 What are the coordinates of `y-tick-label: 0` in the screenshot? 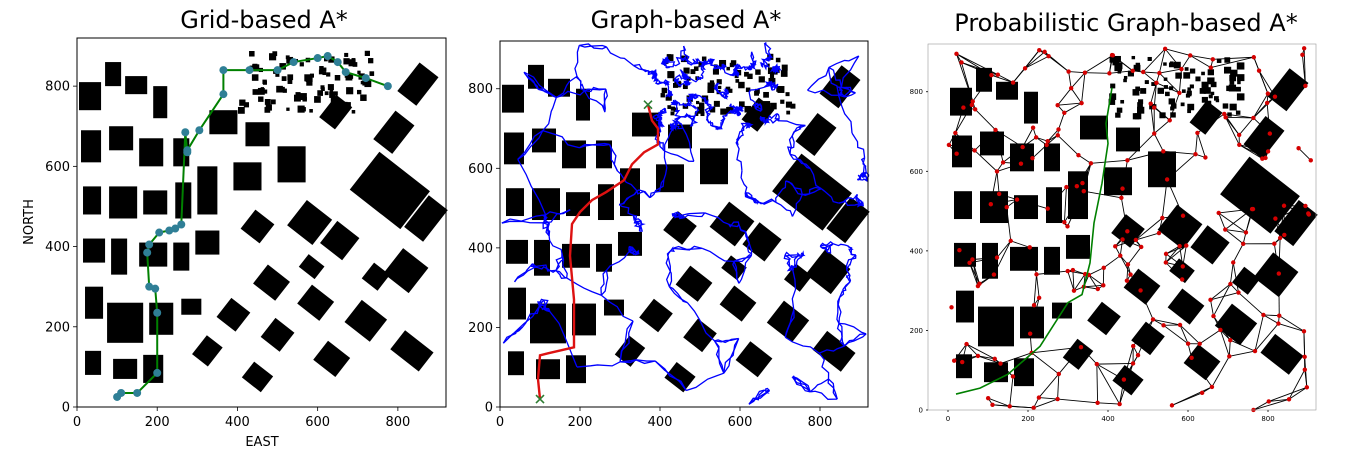 It's located at (66, 408).